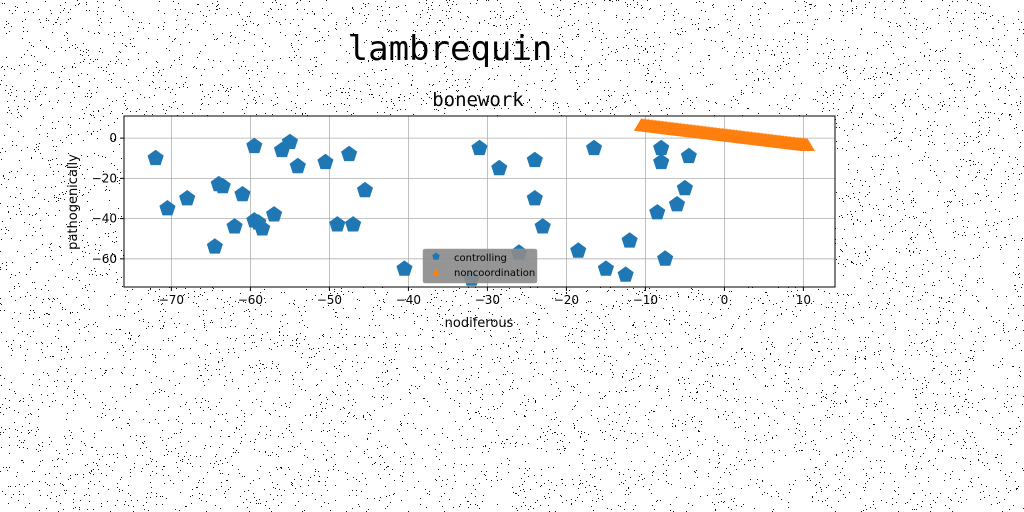  Describe the element at coordinates (104, 259) in the screenshot. I see `y-tick-label: −60` at that location.